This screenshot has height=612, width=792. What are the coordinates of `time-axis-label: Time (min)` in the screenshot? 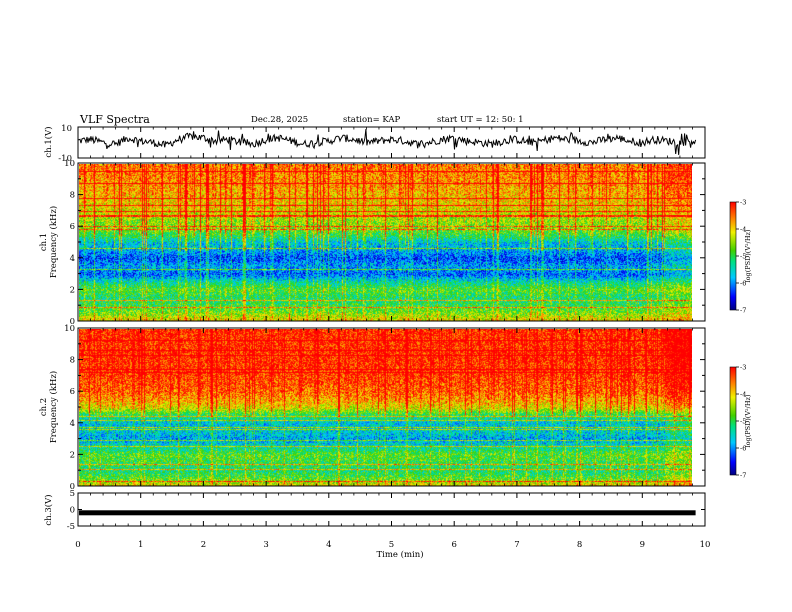 It's located at (399, 554).